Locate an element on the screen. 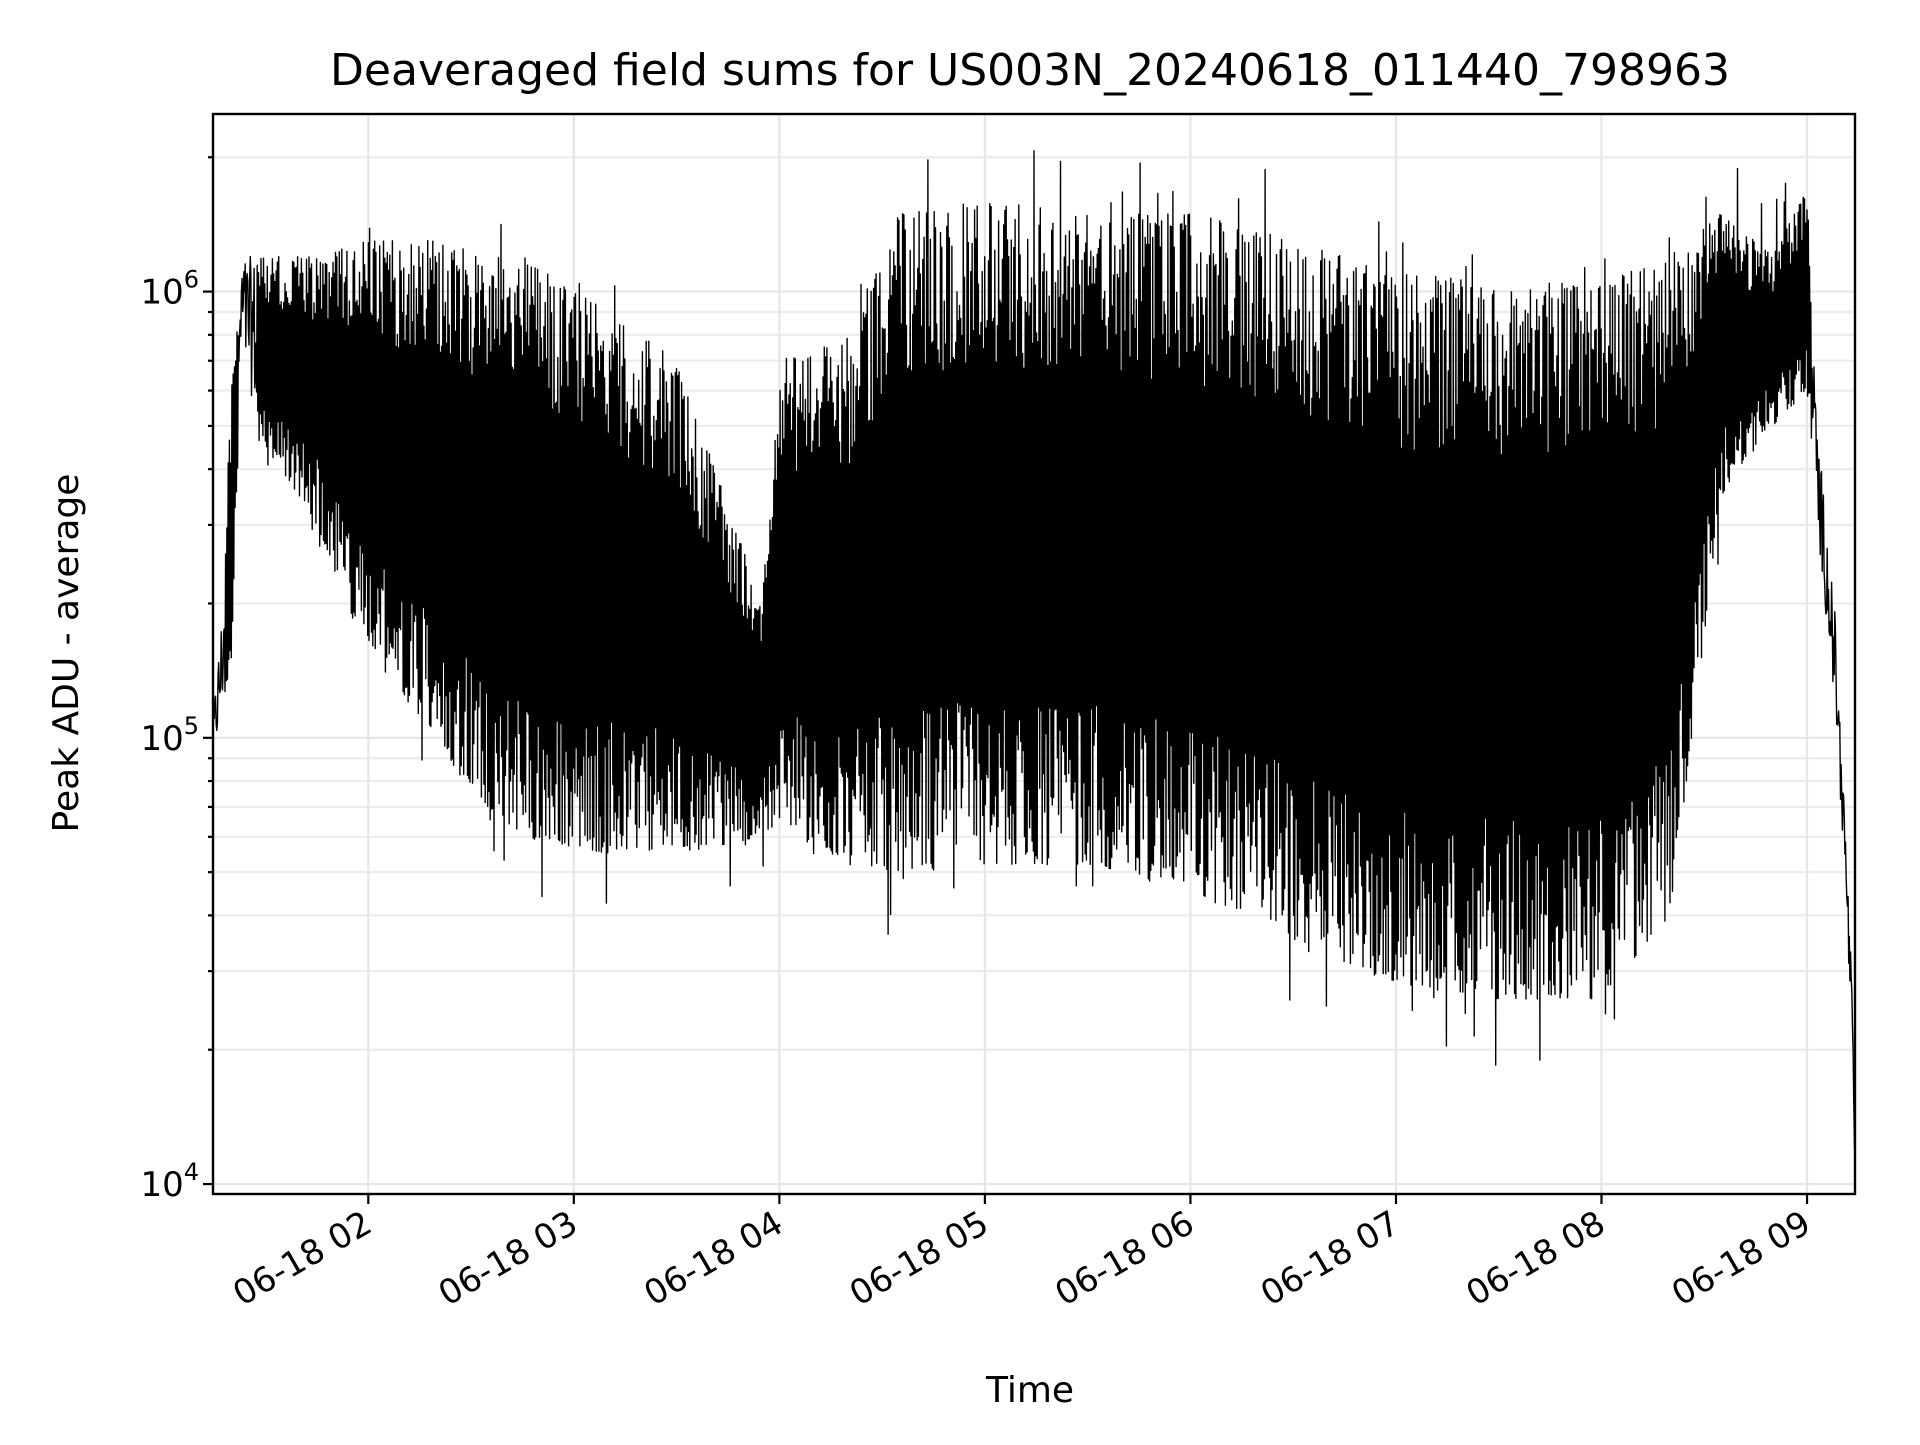  y-tick-exponent: 4 is located at coordinates (191, 1172).